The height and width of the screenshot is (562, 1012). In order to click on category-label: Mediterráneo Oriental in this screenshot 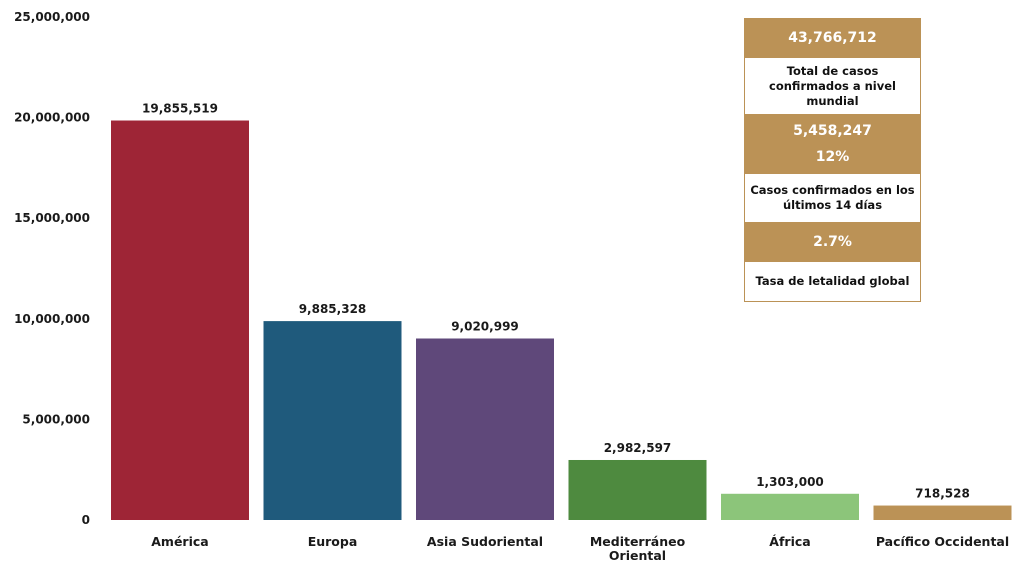, I will do `click(638, 548)`.